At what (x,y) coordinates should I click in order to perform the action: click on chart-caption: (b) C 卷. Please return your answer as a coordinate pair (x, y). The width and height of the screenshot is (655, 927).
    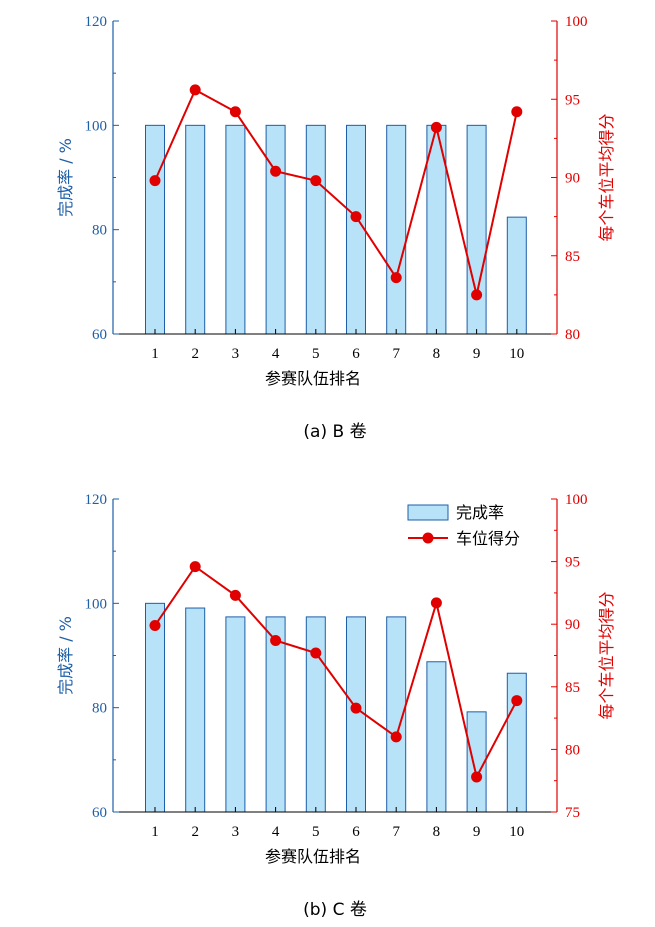
    Looking at the image, I should click on (335, 910).